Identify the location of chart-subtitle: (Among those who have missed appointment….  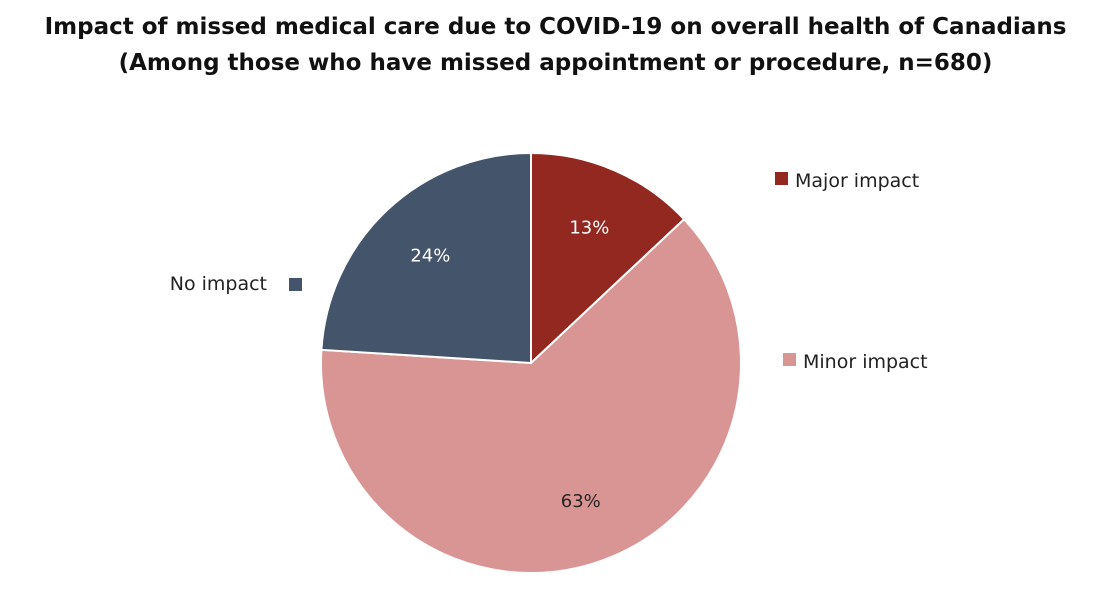
(555, 63).